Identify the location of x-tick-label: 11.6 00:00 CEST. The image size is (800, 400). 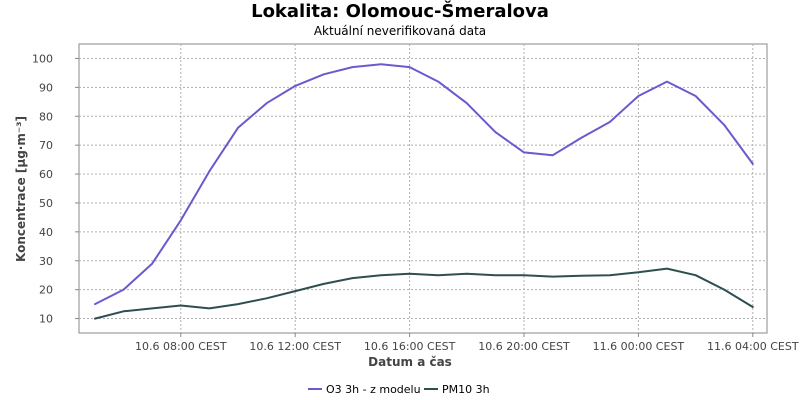
(639, 346).